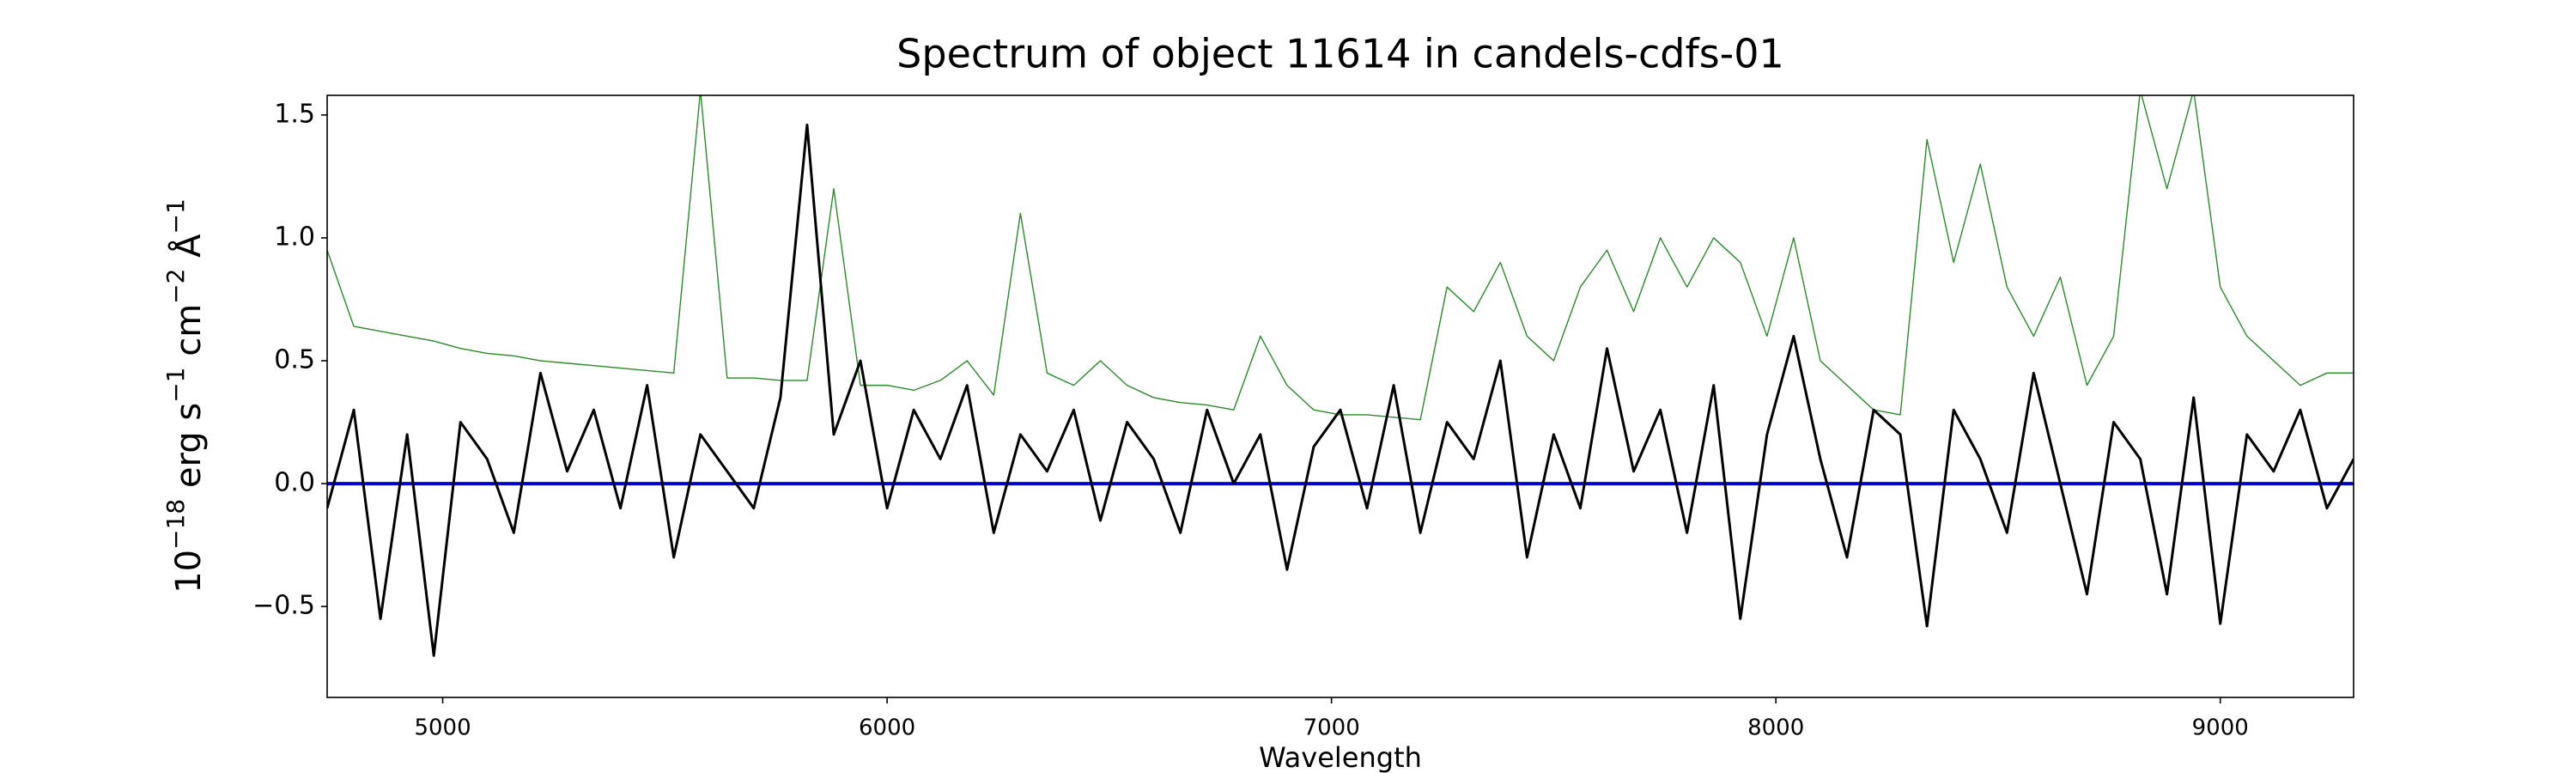 Image resolution: width=2576 pixels, height=773 pixels. Describe the element at coordinates (442, 728) in the screenshot. I see `x-tick-label: 5000` at that location.